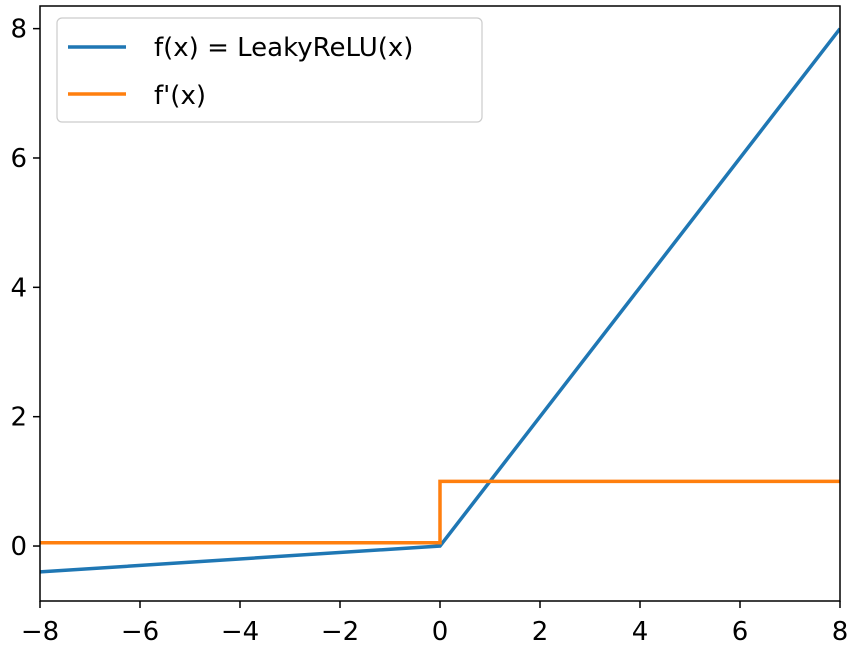  I want to click on x-tick-label: −4, so click(240, 632).